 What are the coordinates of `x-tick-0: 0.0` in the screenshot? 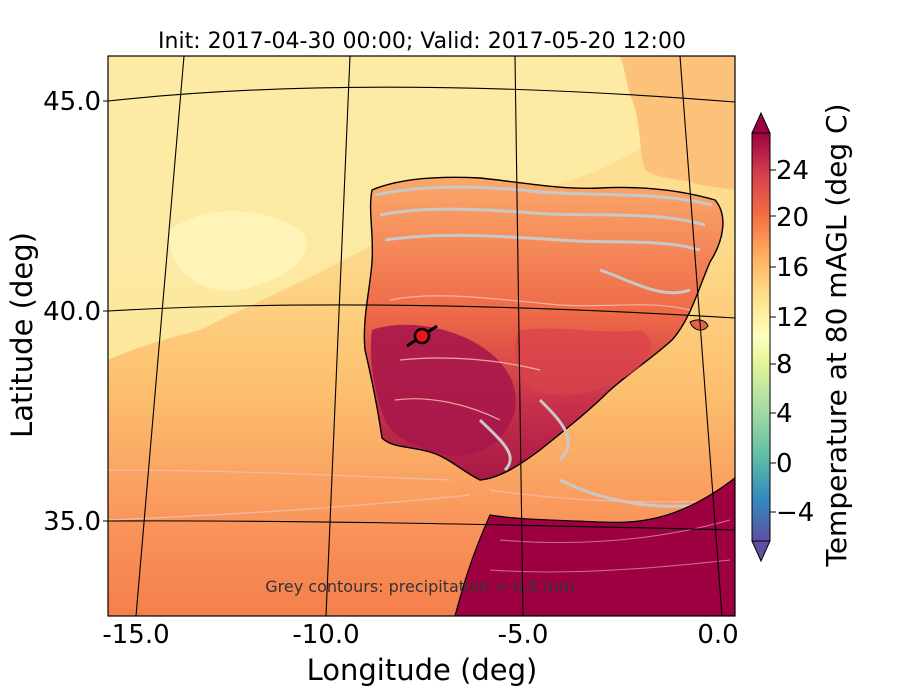 It's located at (717, 635).